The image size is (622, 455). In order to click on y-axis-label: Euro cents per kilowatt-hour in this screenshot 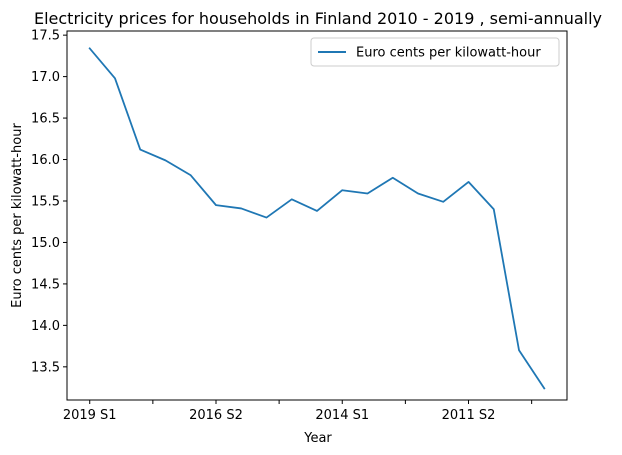, I will do `click(17, 215)`.